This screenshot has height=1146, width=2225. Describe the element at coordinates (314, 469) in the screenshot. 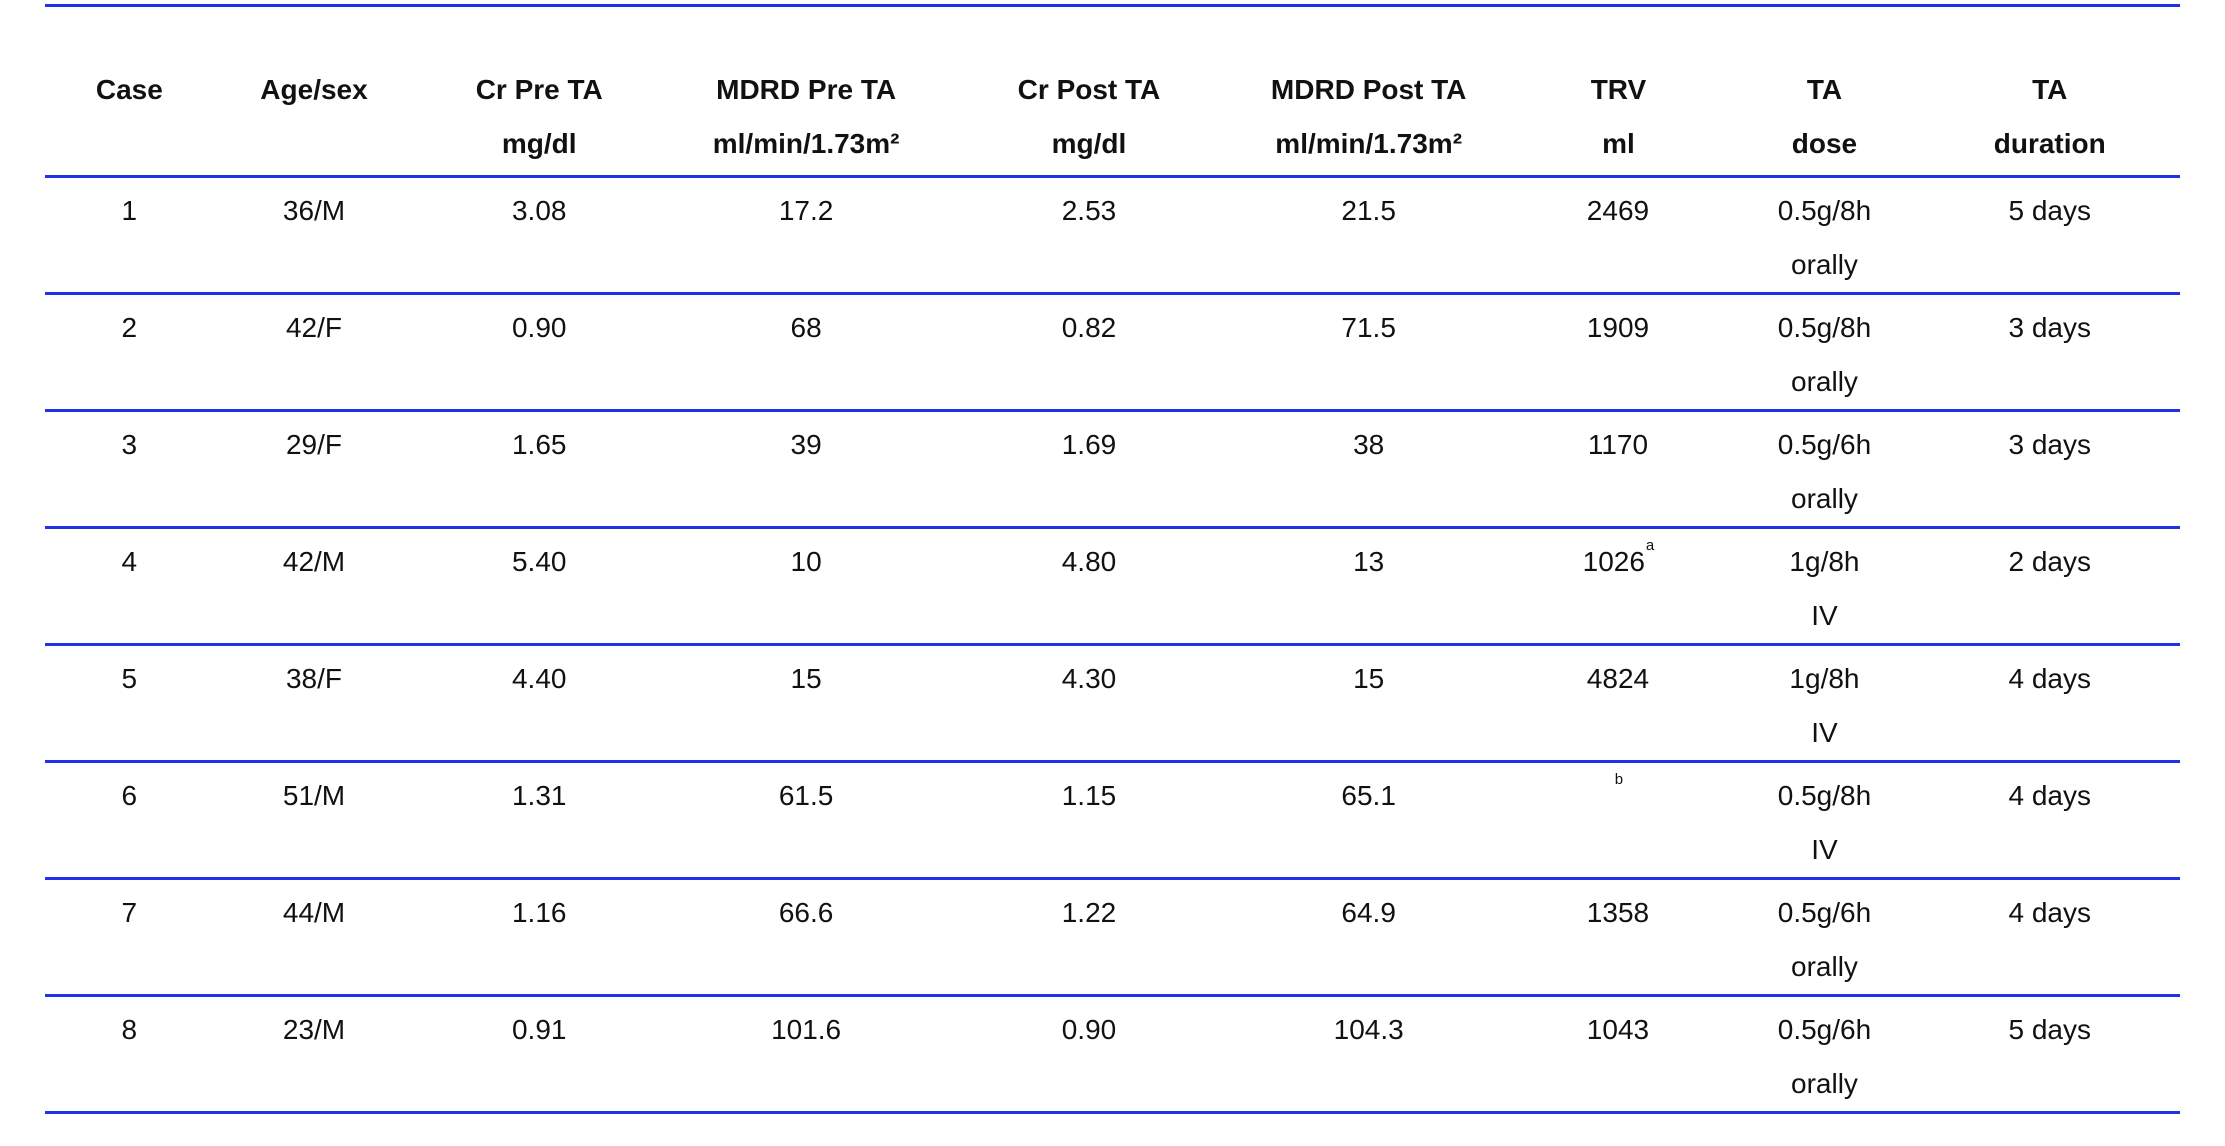

I see `cell-age-sex: 29/F` at that location.